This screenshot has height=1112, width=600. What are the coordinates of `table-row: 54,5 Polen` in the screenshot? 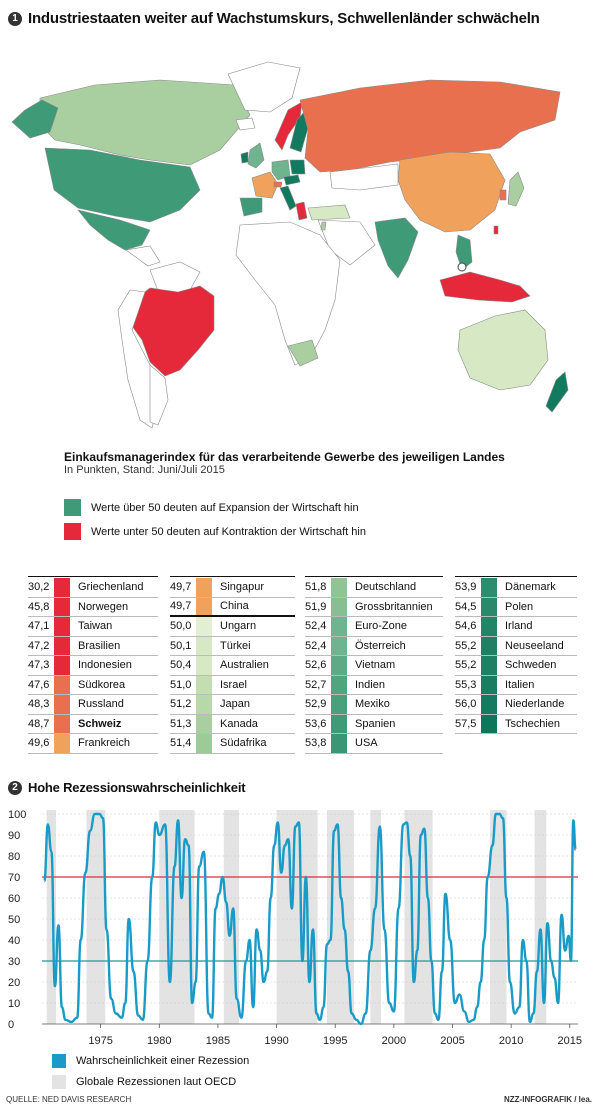 It's located at (516, 607).